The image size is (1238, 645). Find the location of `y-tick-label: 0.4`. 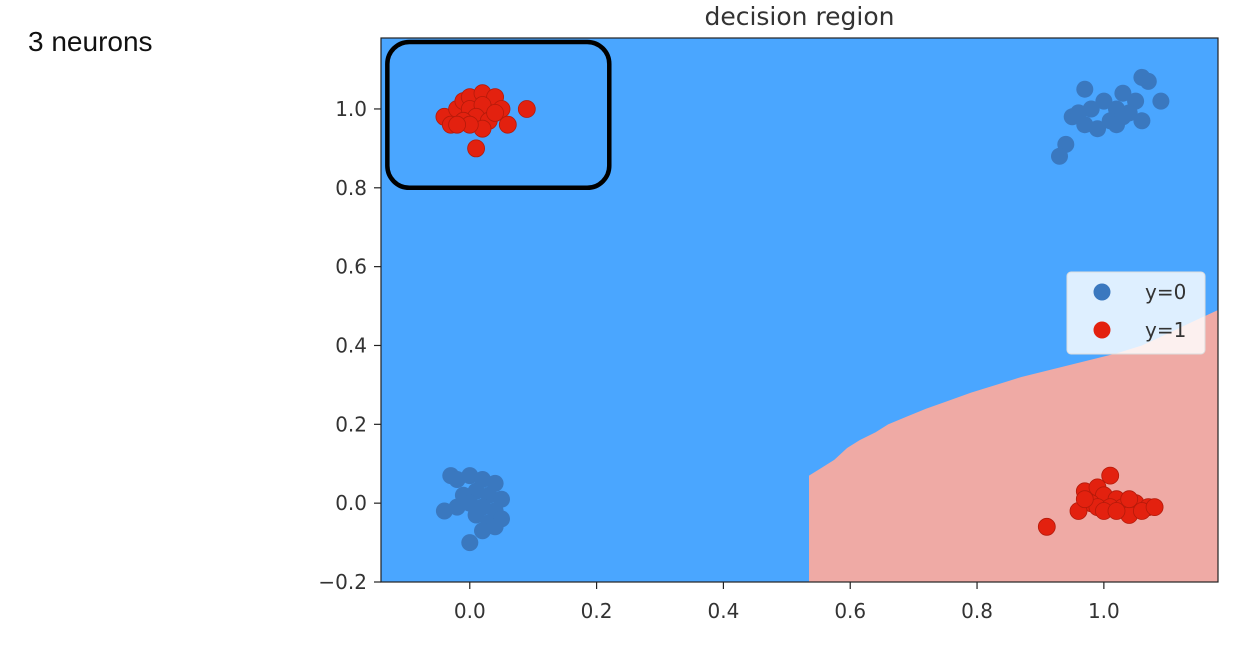

y-tick-label: 0.4 is located at coordinates (351, 345).